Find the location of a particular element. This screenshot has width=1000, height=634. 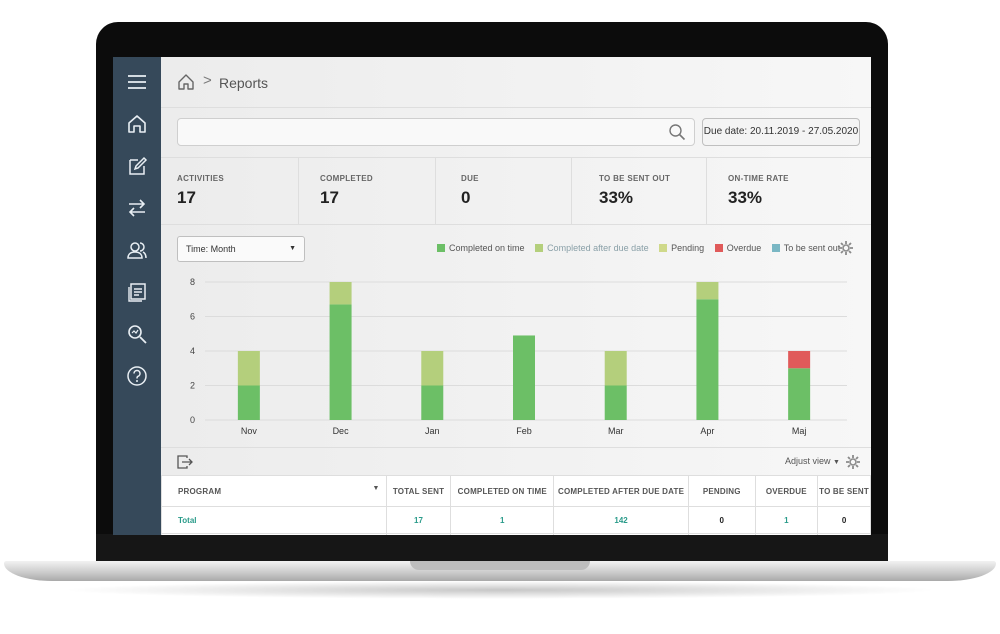

column-header-pending: PENDING is located at coordinates (722, 491).